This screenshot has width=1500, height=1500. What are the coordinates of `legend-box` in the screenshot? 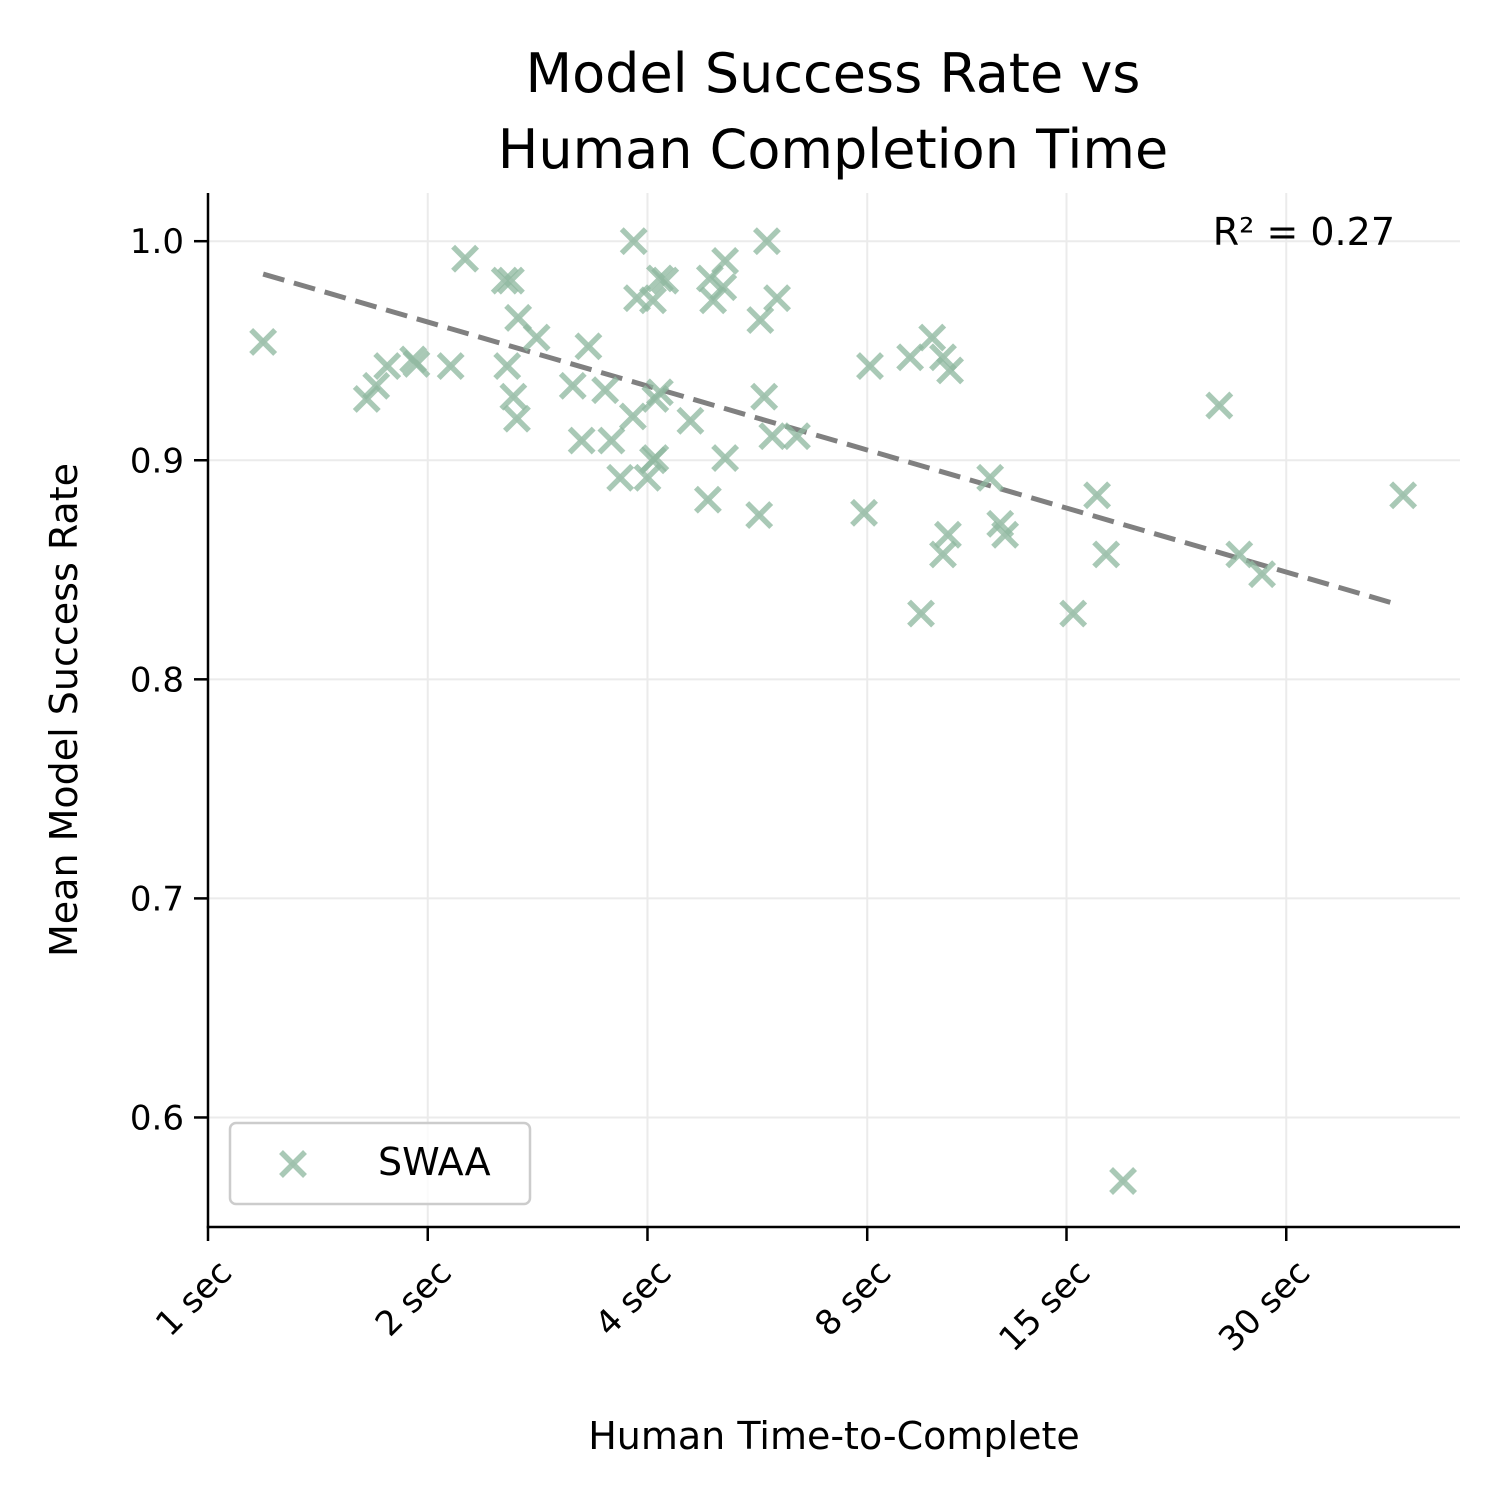 It's located at (380, 1163).